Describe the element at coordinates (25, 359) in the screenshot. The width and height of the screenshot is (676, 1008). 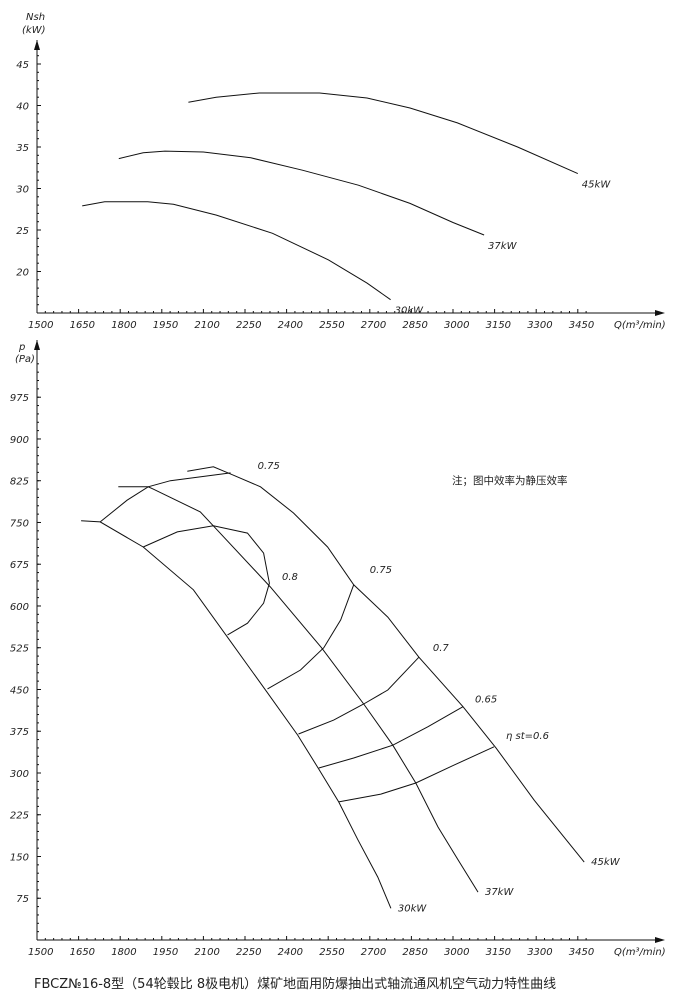
I see `y-axis-unit: (Pa)` at that location.